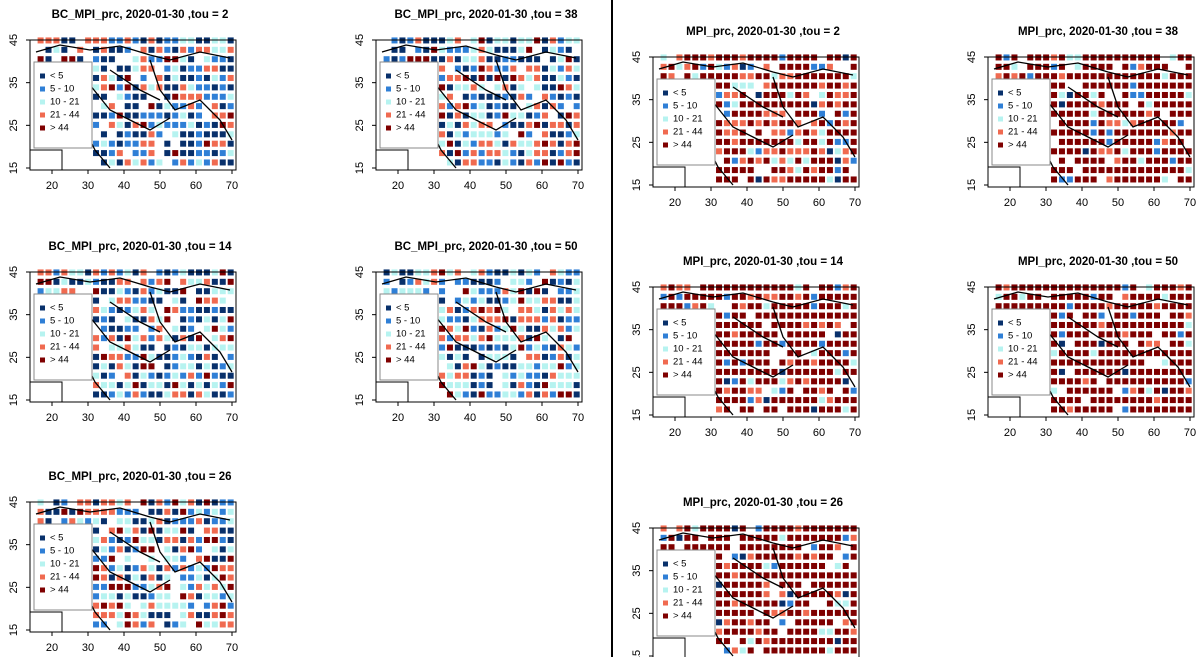 This screenshot has width=1197, height=657. I want to click on x-tick-label: 40, so click(470, 418).